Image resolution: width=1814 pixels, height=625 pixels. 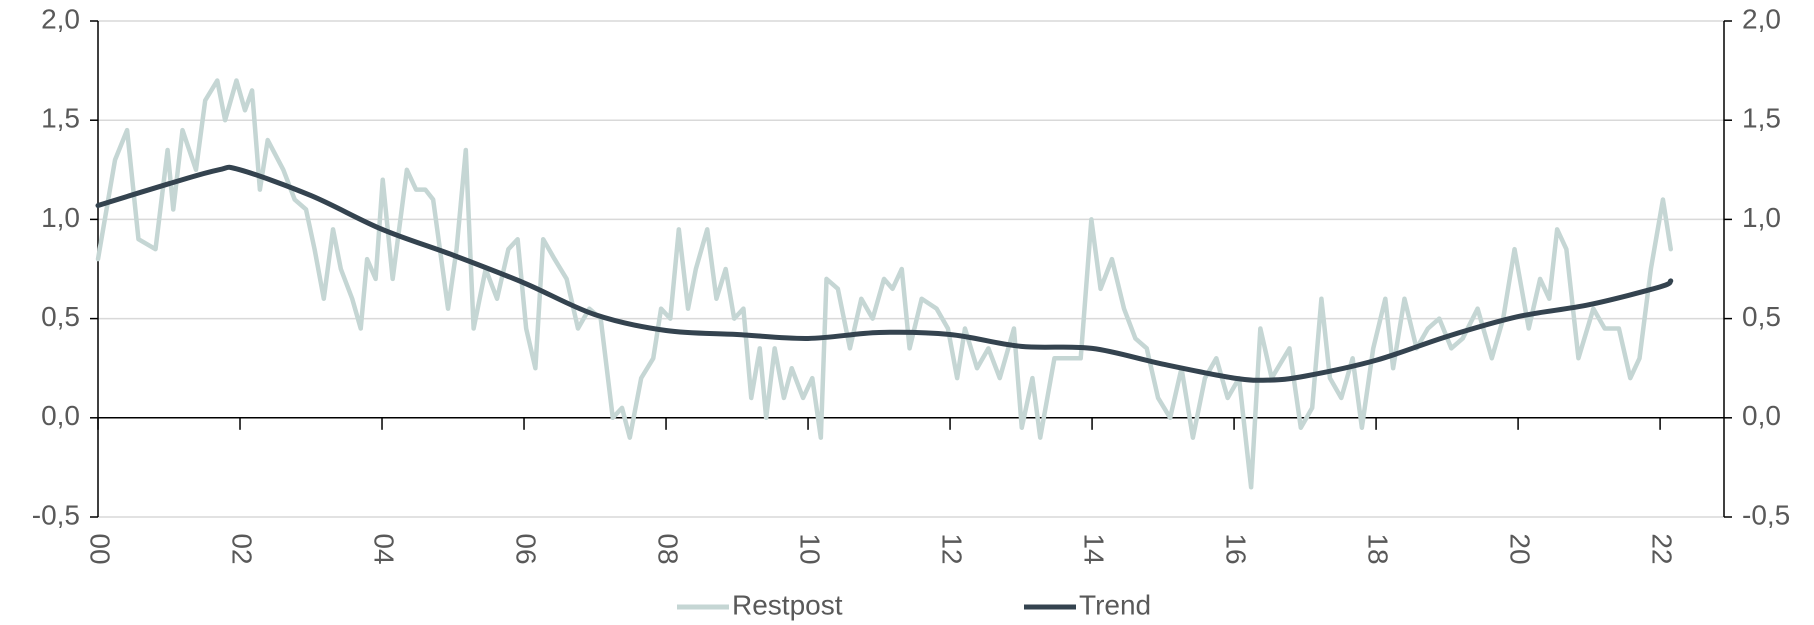 What do you see at coordinates (952, 548) in the screenshot?
I see `x-tick-label: 12` at bounding box center [952, 548].